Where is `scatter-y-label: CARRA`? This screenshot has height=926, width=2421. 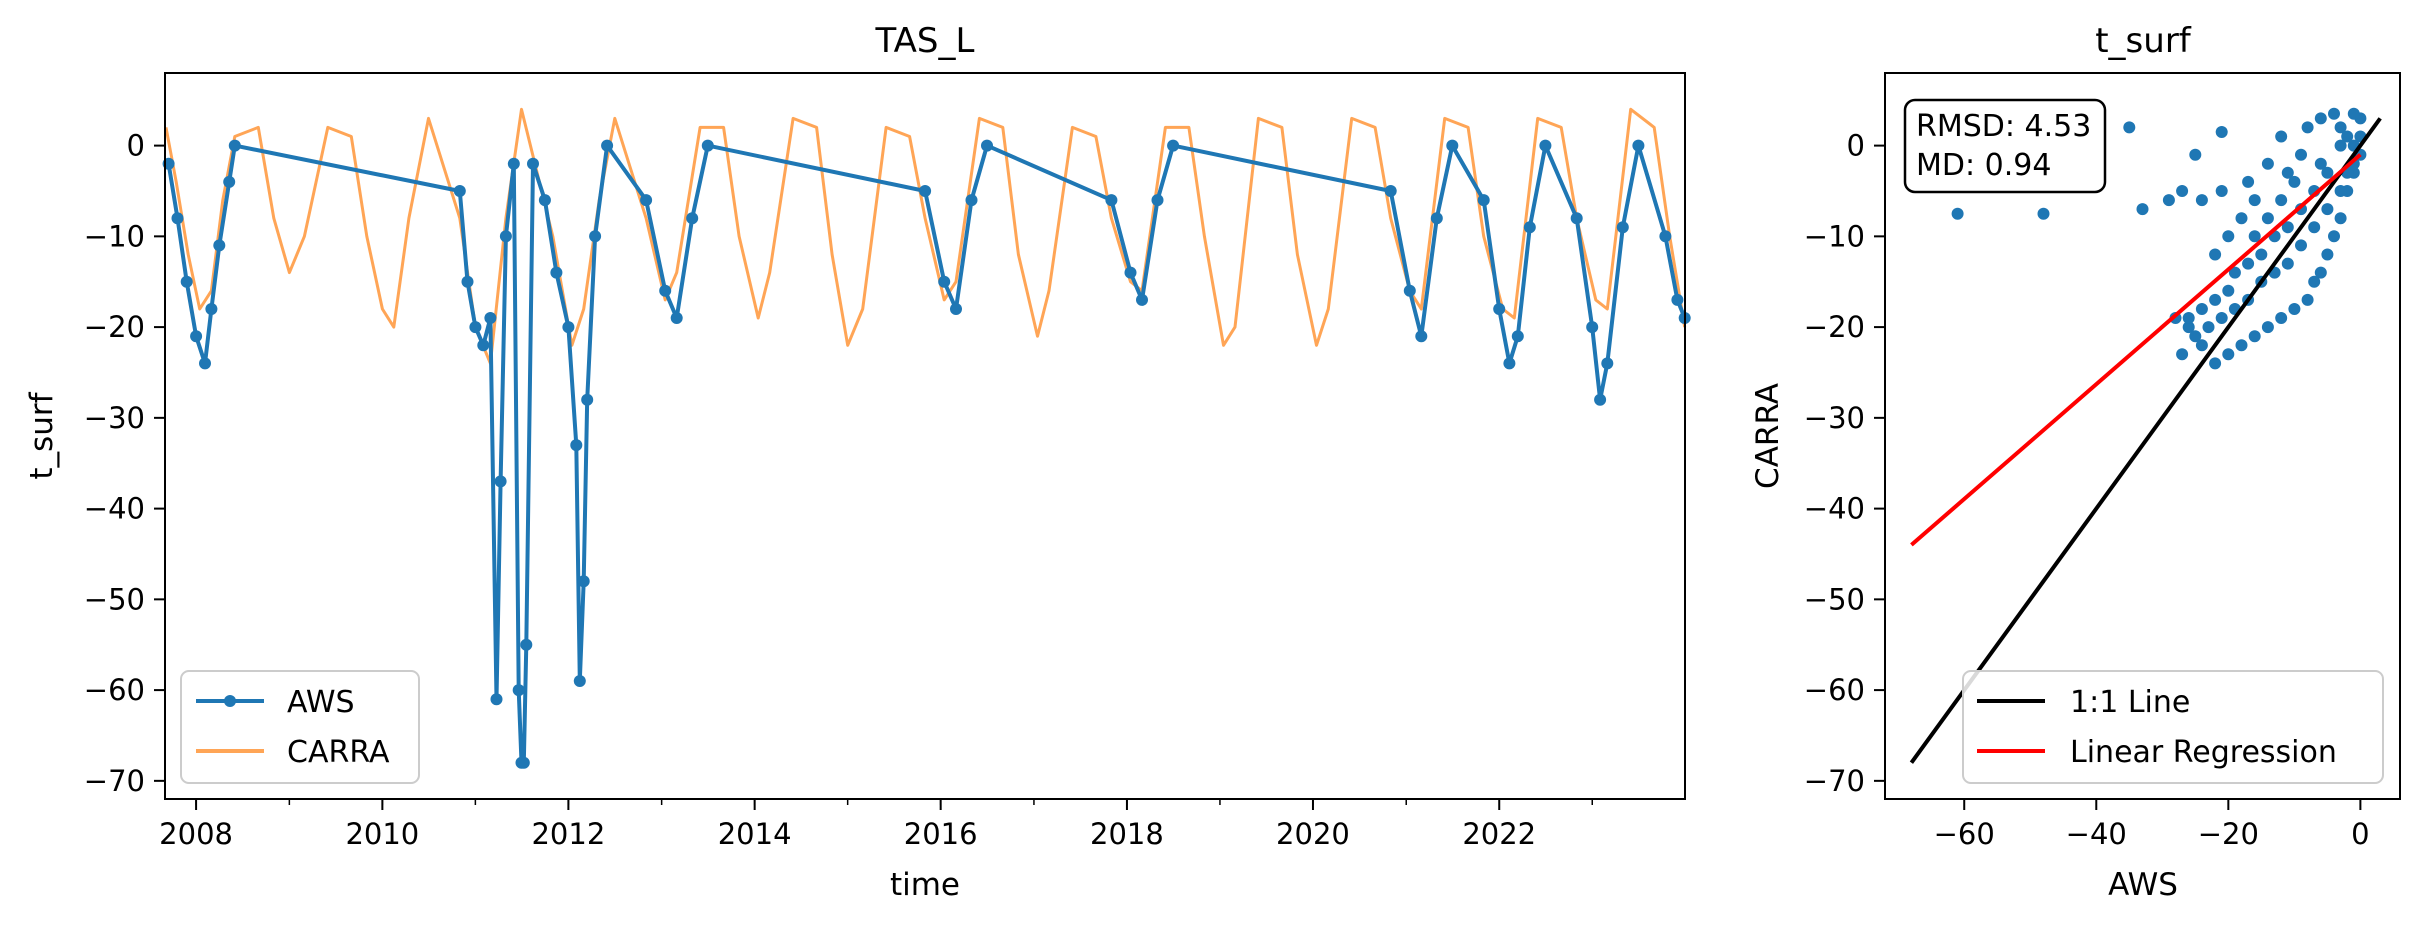 scatter-y-label: CARRA is located at coordinates (1768, 436).